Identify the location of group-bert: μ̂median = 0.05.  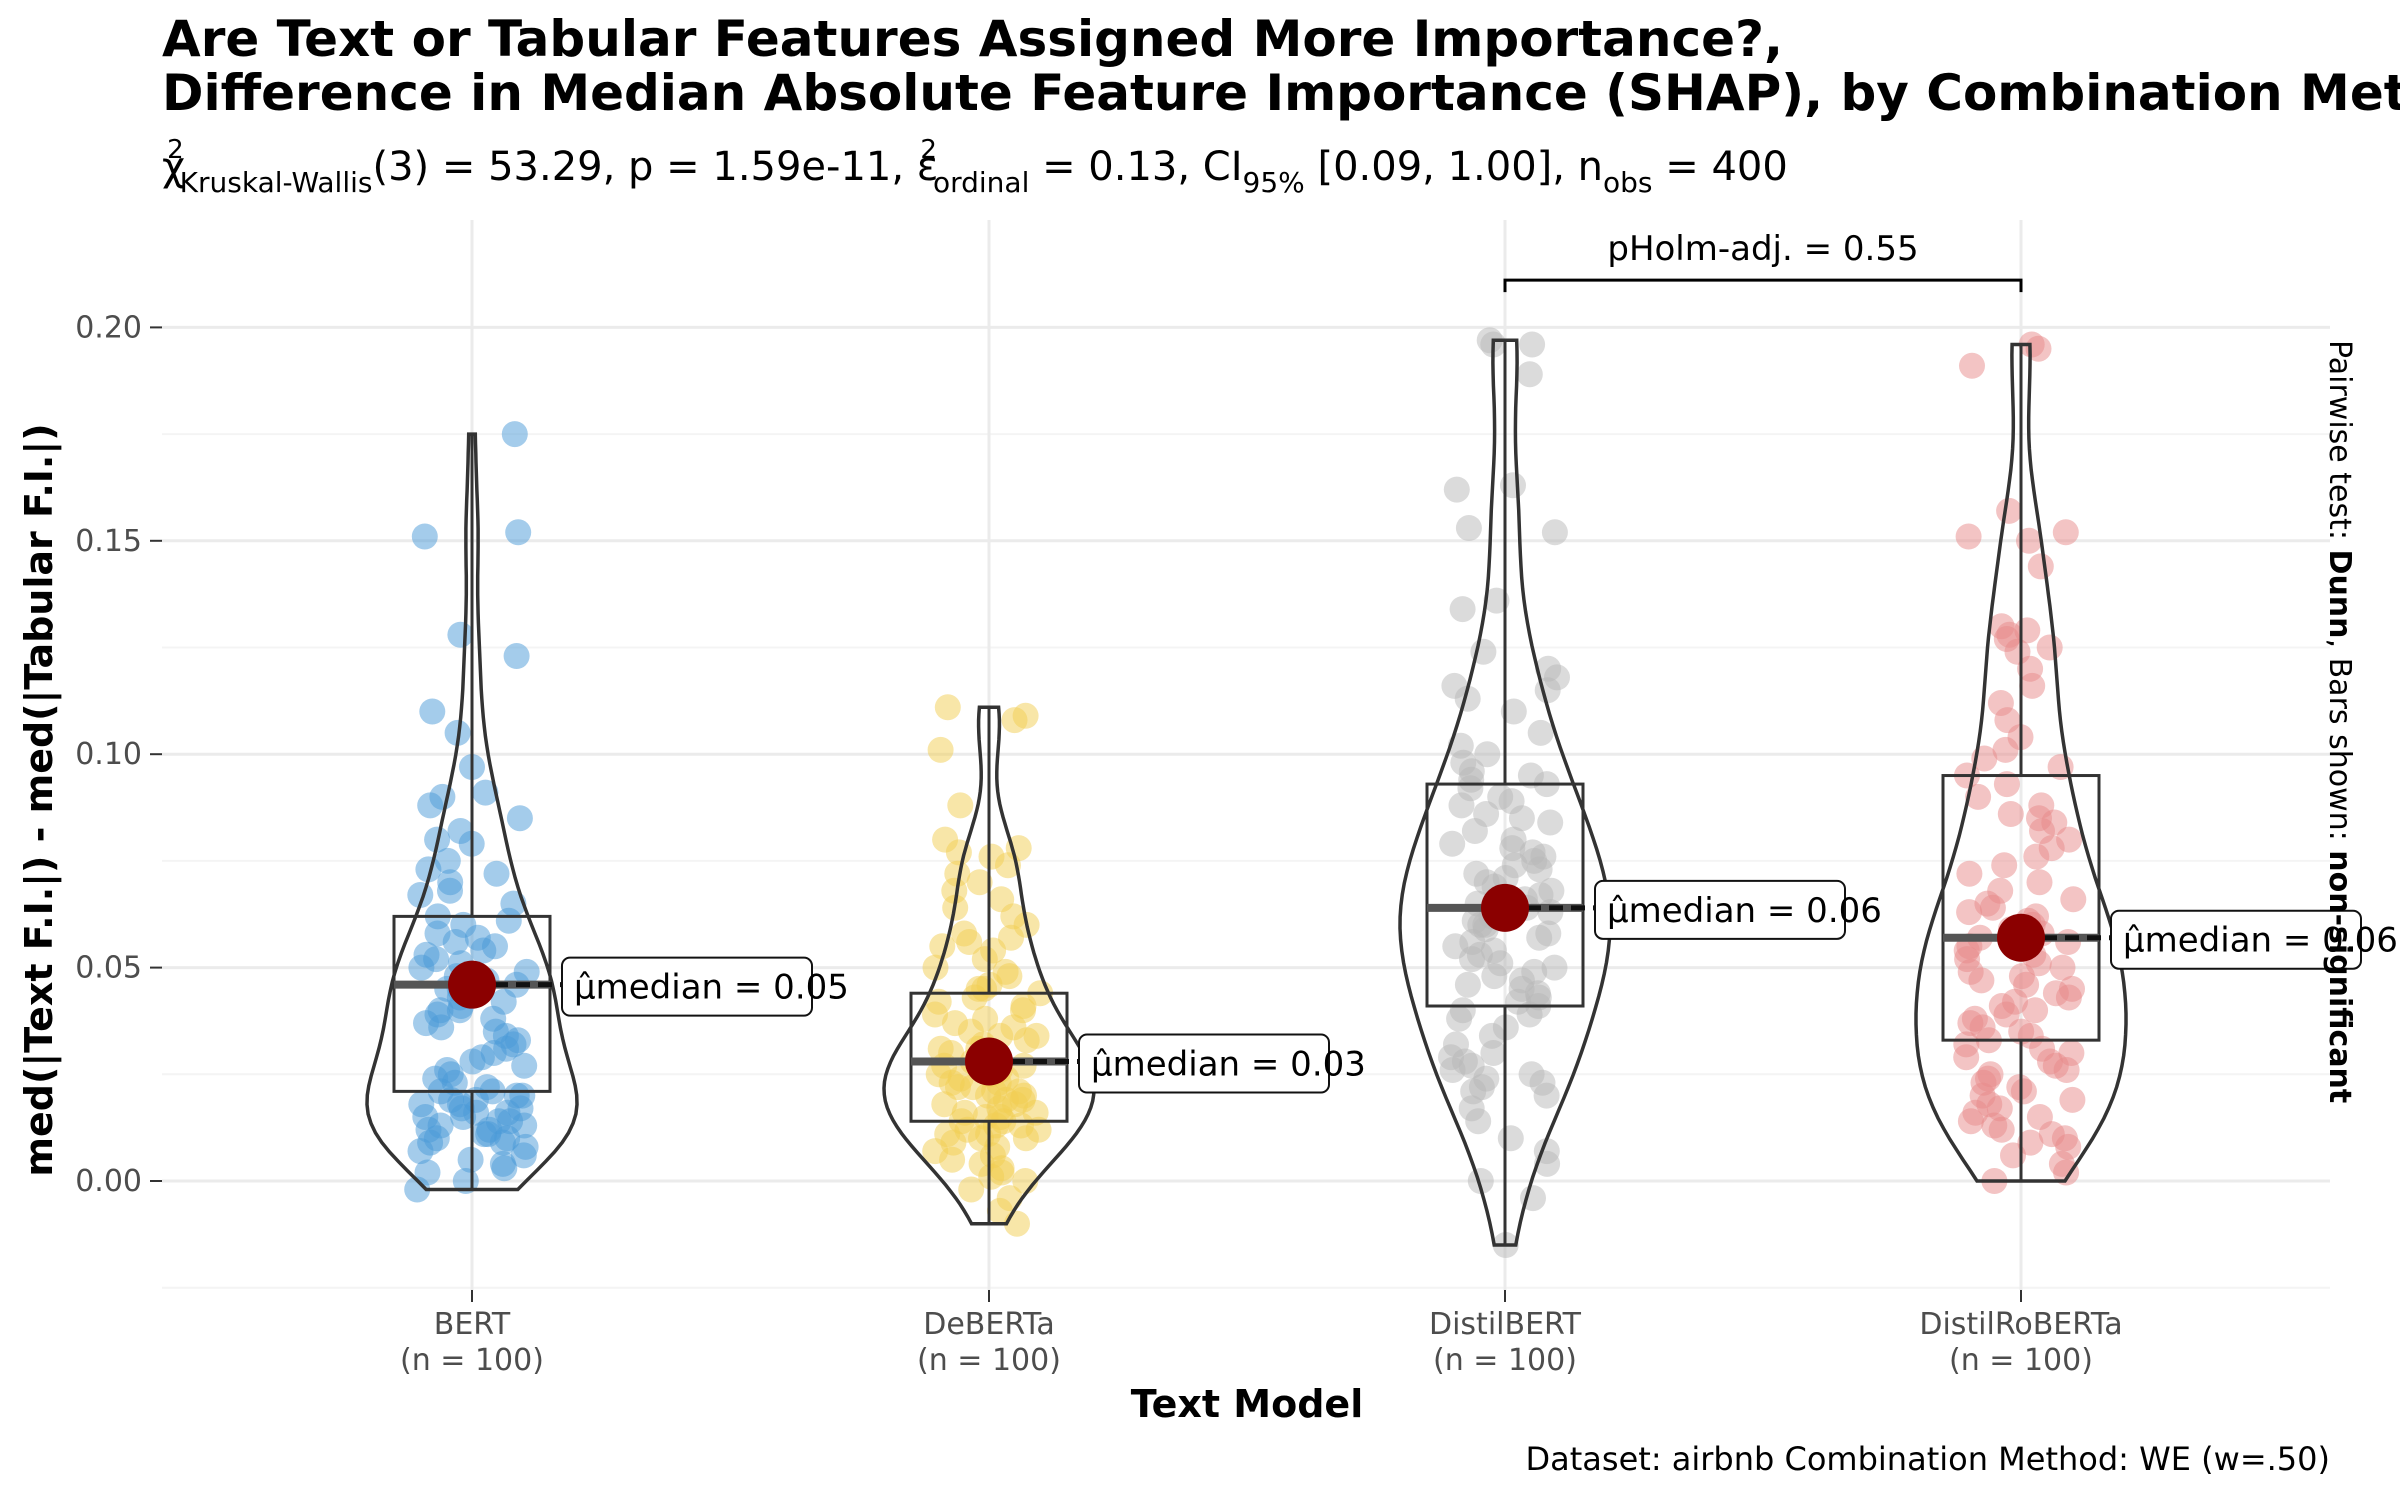
(607, 812).